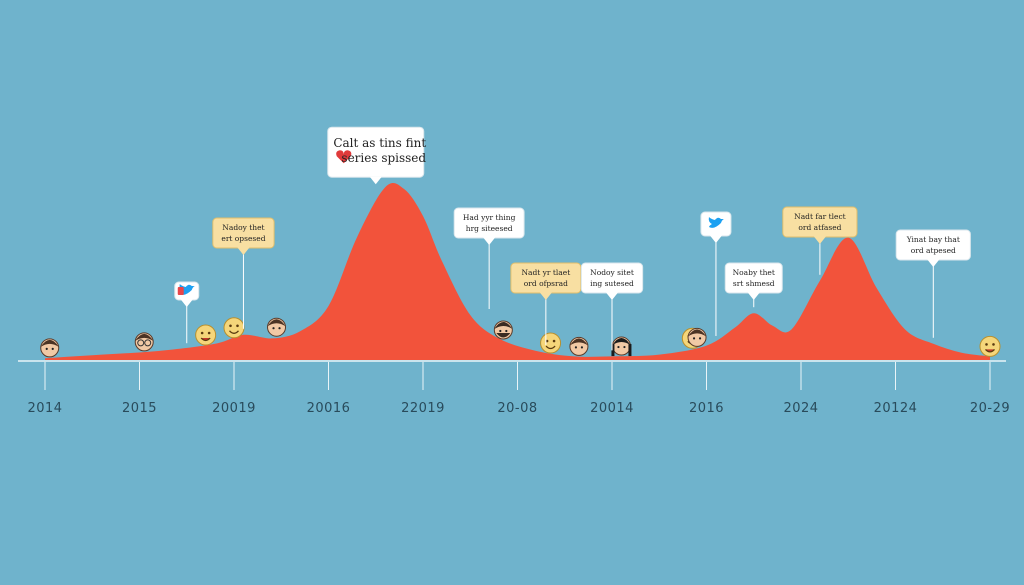 The height and width of the screenshot is (585, 1024). What do you see at coordinates (243, 227) in the screenshot?
I see `callout-text-line1: Nadoy thet` at bounding box center [243, 227].